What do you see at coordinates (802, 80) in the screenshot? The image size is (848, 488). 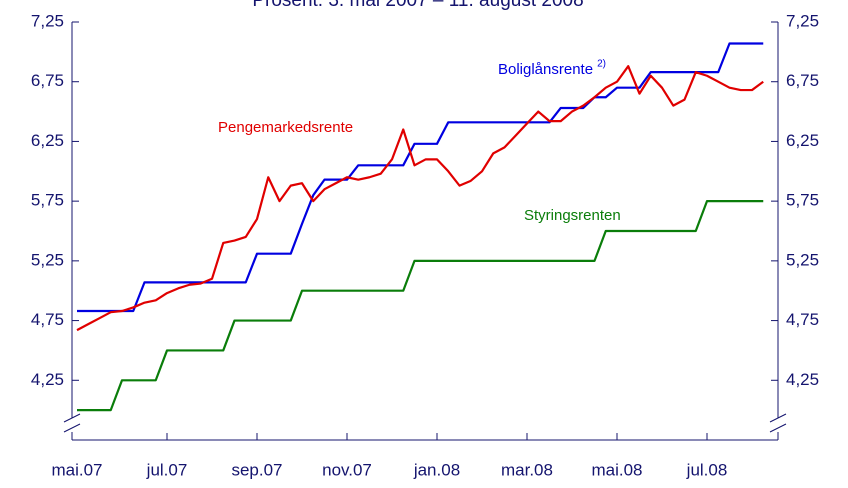 I see `y2-tick-label: 6,75` at bounding box center [802, 80].